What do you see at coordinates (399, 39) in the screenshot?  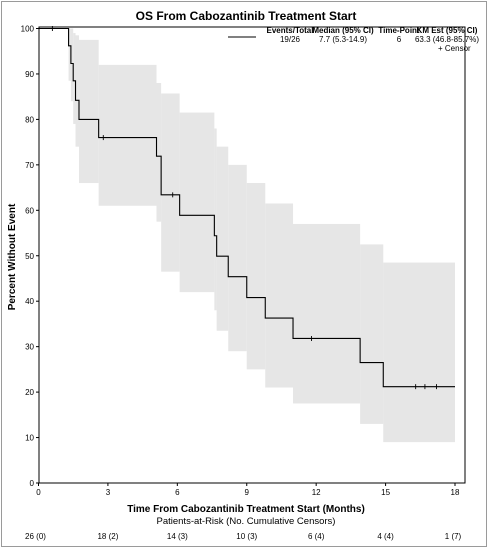 I see `legend-timepoint-value: 6` at bounding box center [399, 39].